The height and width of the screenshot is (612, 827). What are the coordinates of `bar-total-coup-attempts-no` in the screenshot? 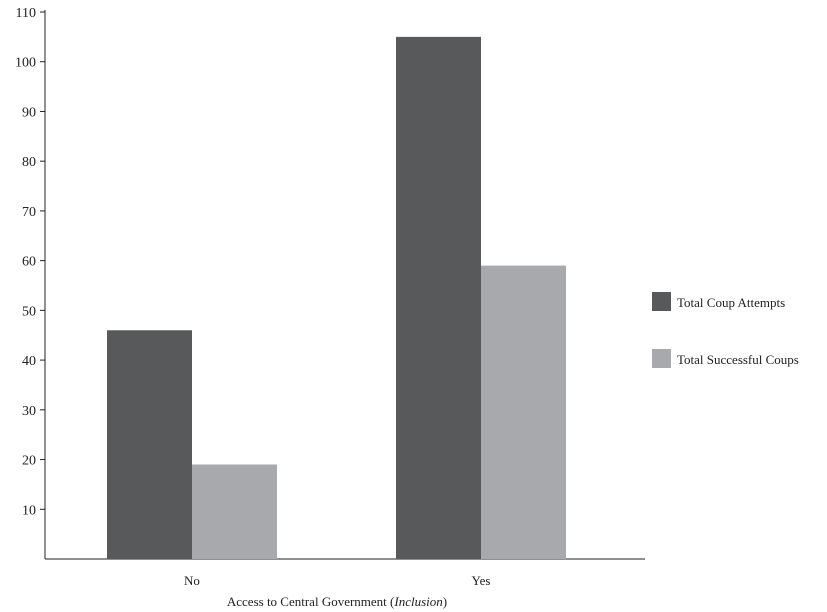 It's located at (149, 444).